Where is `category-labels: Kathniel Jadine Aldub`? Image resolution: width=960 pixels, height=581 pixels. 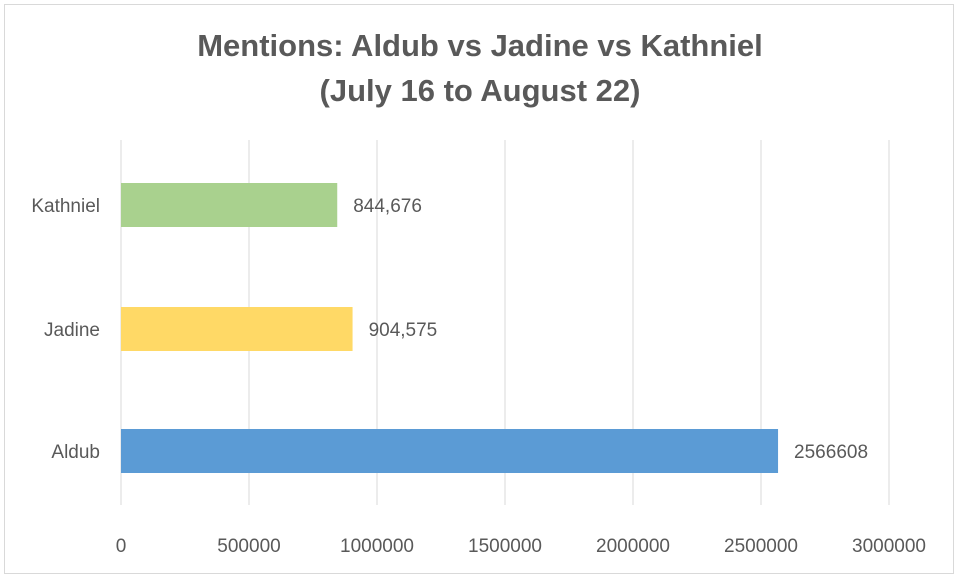 category-labels: Kathniel Jadine Aldub is located at coordinates (65, 329).